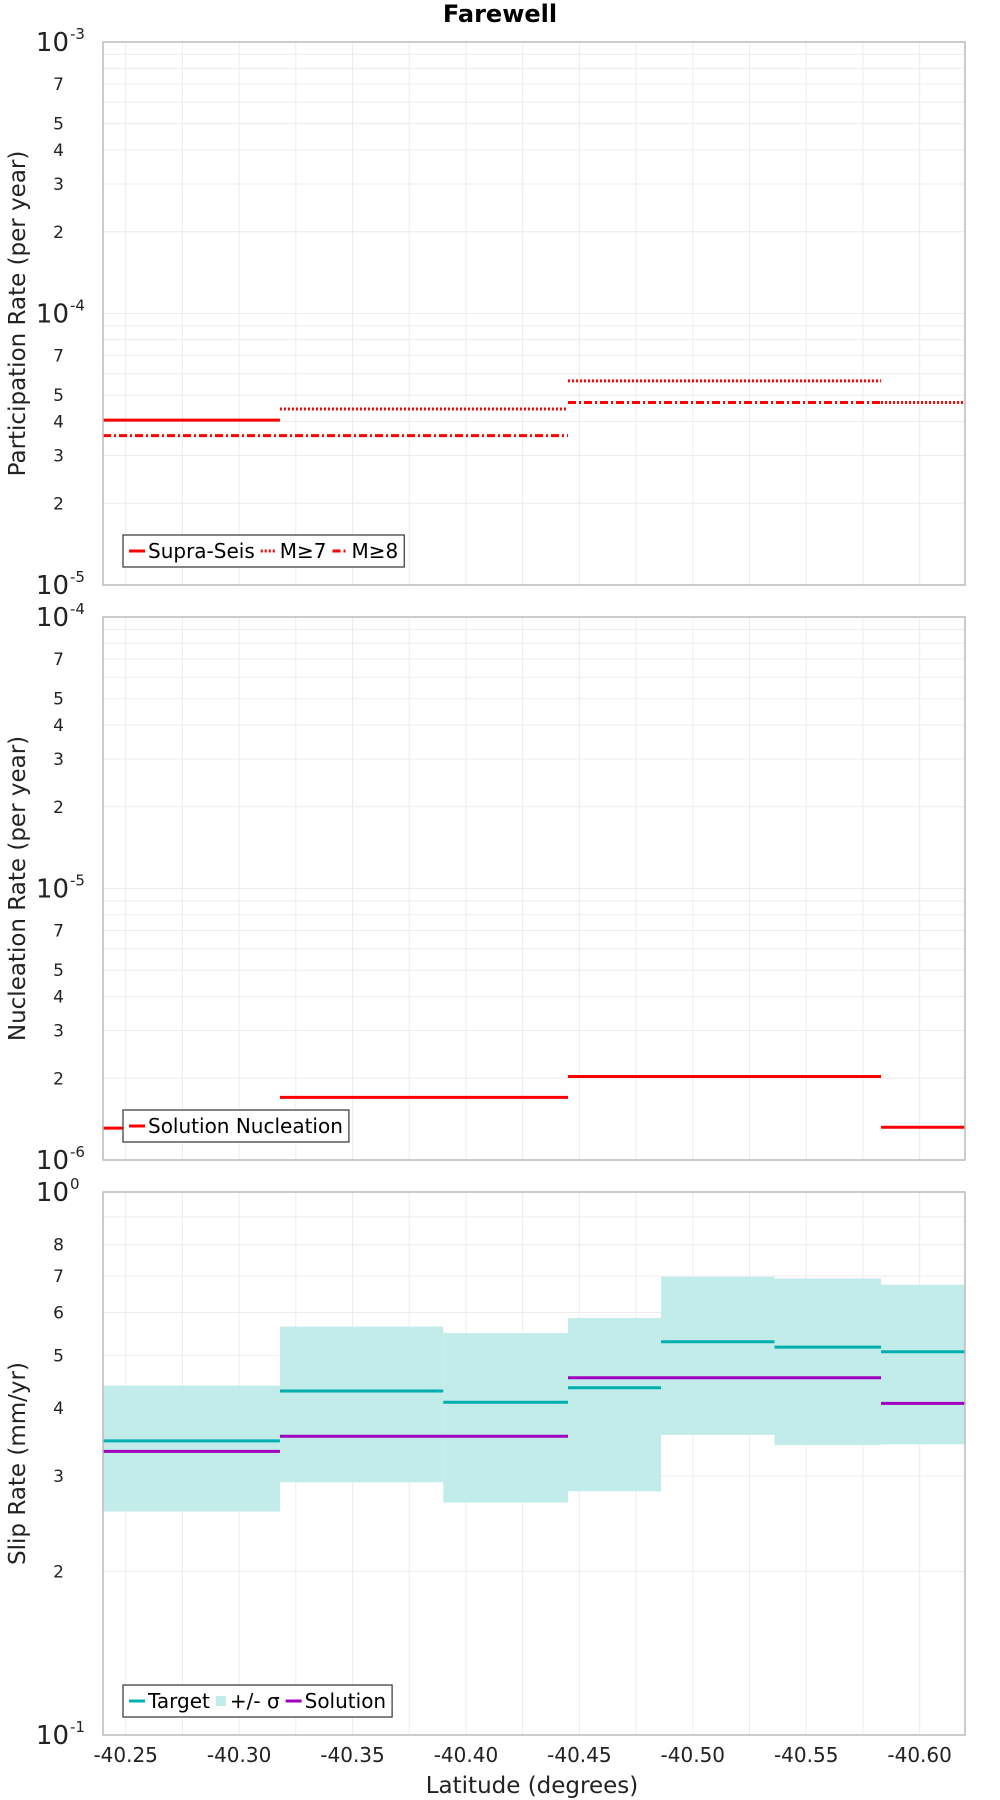  Describe the element at coordinates (75, 1184) in the screenshot. I see `y-tick-label-exponent: 0` at that location.